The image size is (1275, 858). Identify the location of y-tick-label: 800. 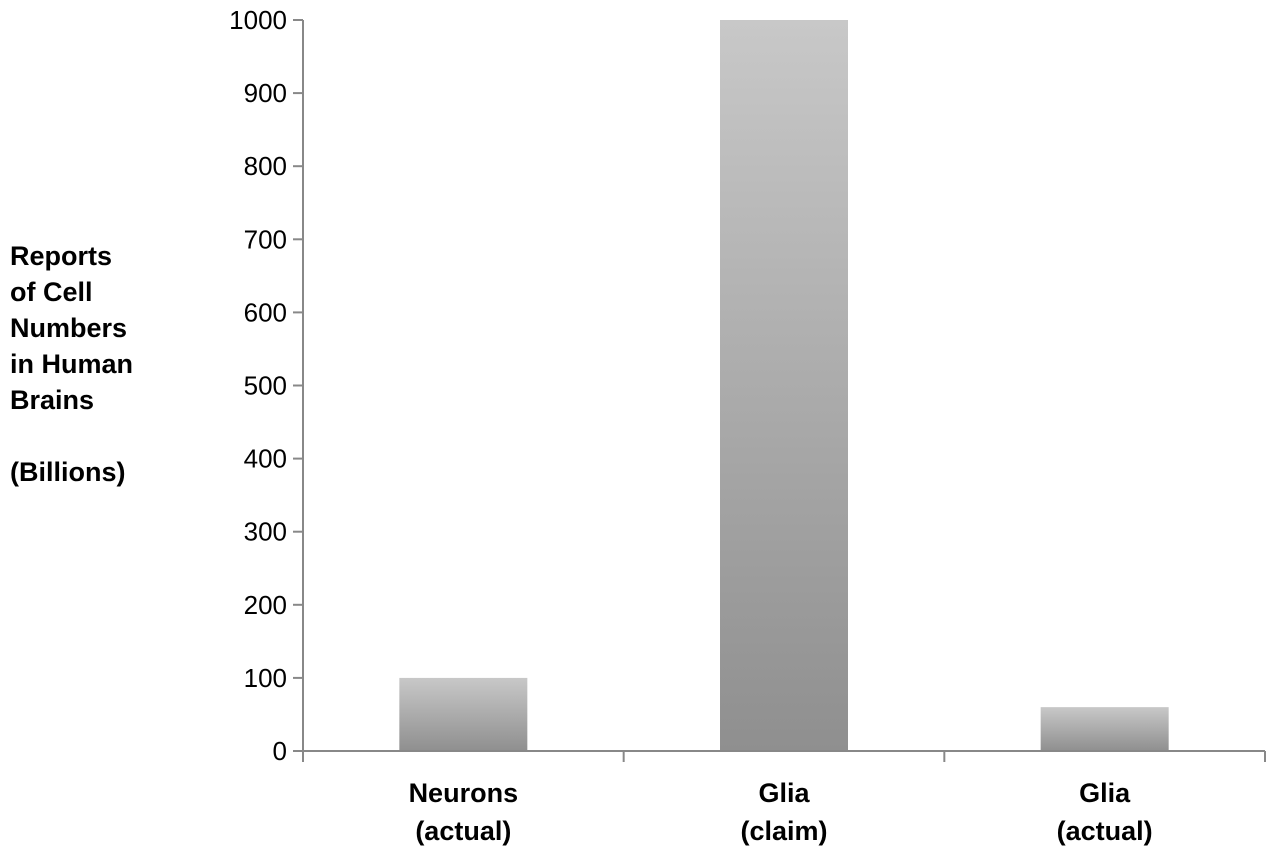
(265, 166).